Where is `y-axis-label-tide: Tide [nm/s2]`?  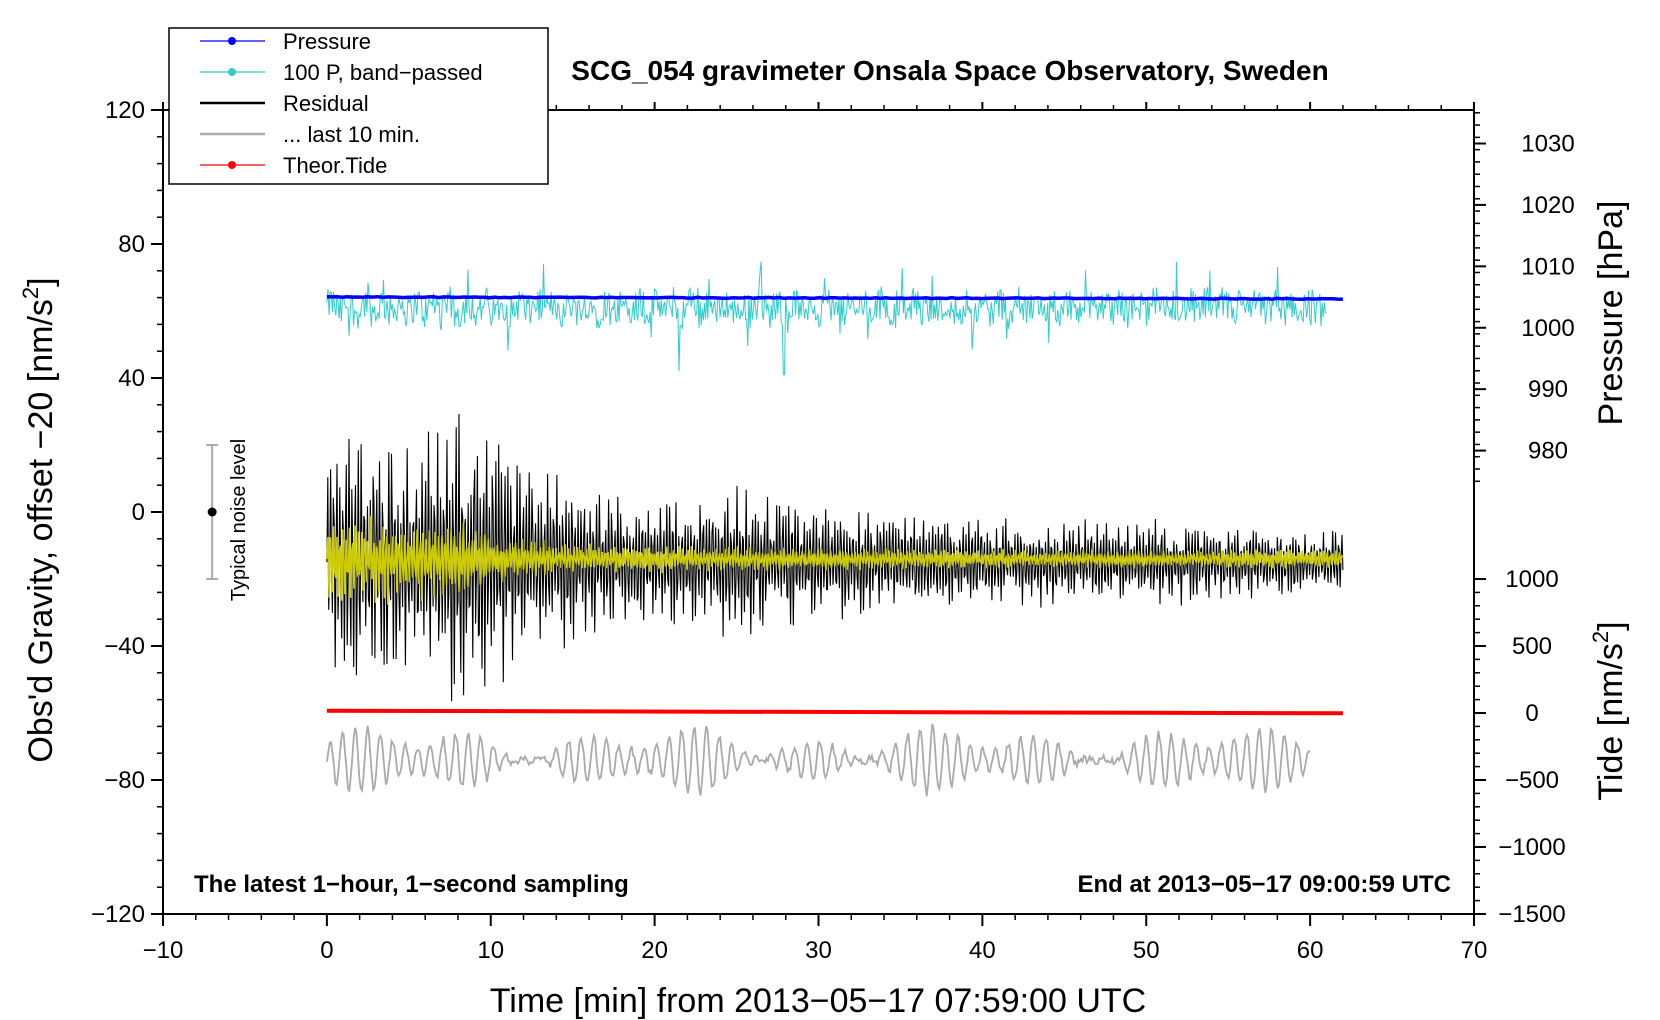
y-axis-label-tide: Tide [nm/s2] is located at coordinates (1609, 710).